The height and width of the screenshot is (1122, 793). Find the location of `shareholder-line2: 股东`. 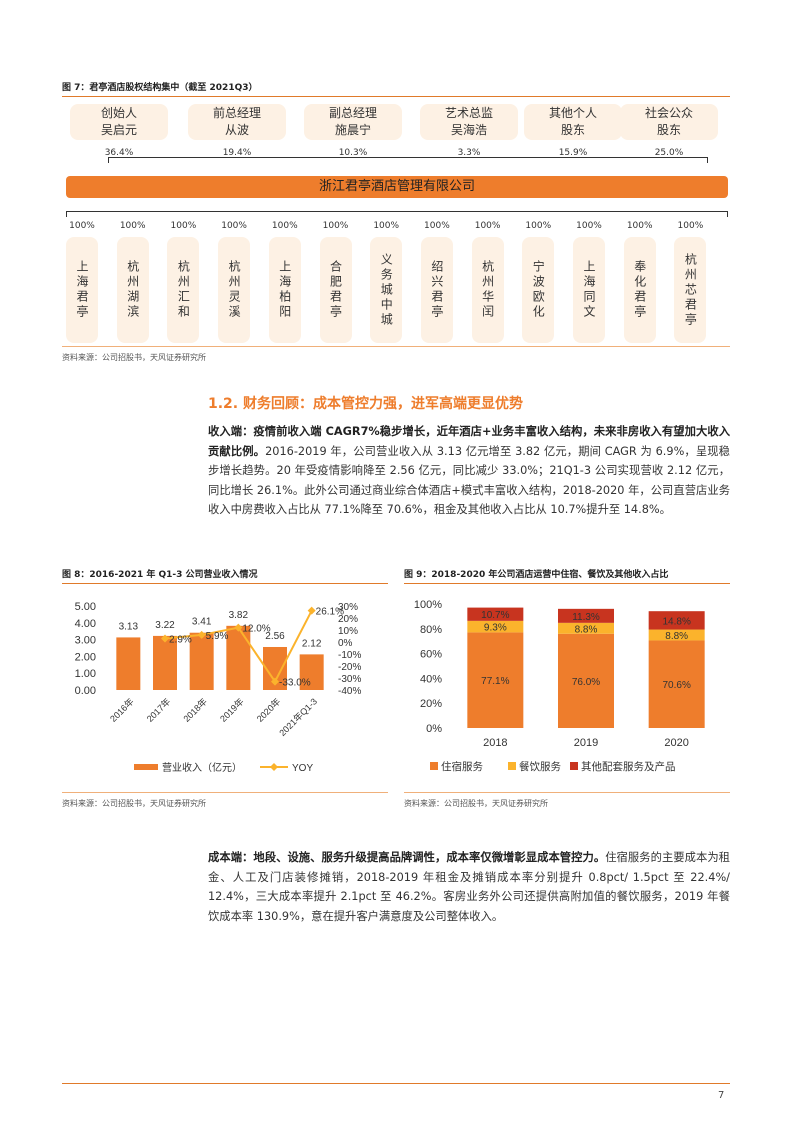

shareholder-line2: 股东 is located at coordinates (668, 130).